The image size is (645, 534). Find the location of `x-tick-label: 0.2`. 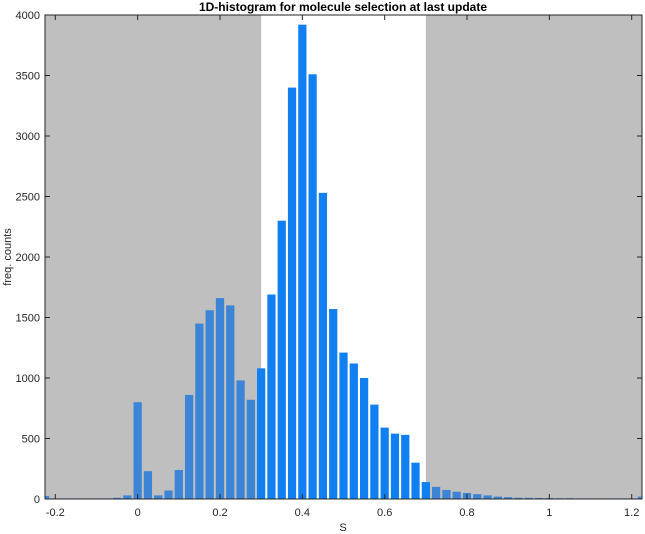

x-tick-label: 0.2 is located at coordinates (219, 513).